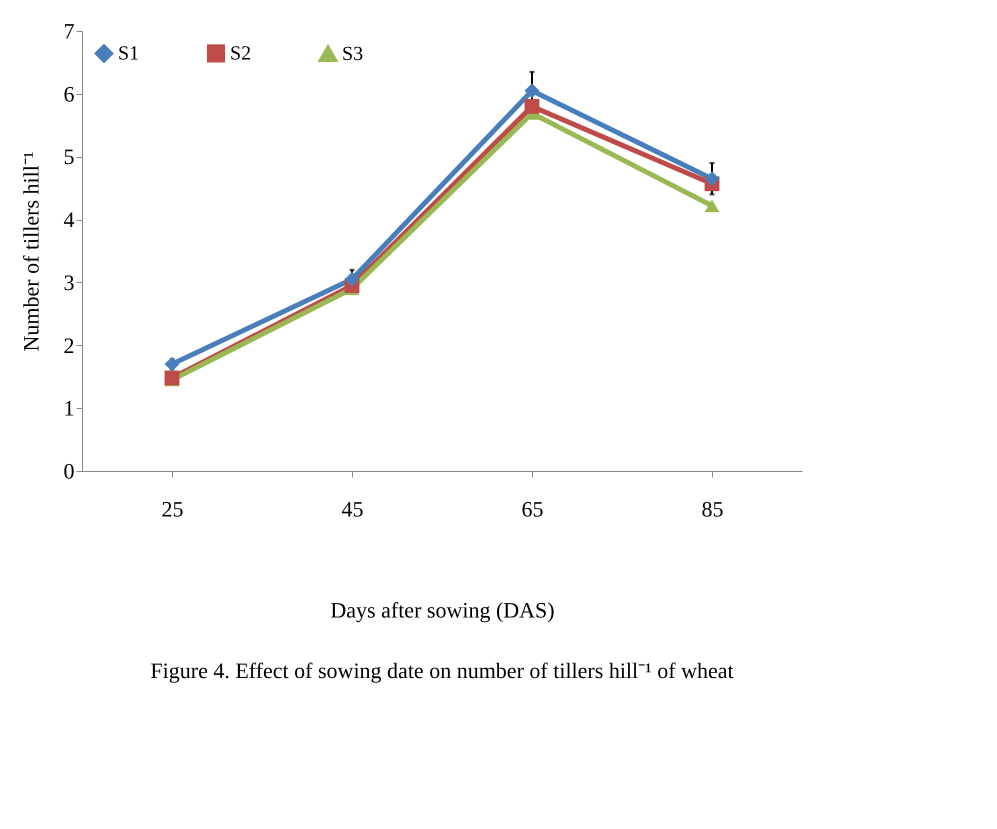 The image size is (997, 829). Describe the element at coordinates (69, 93) in the screenshot. I see `y-tick-label: 6` at that location.